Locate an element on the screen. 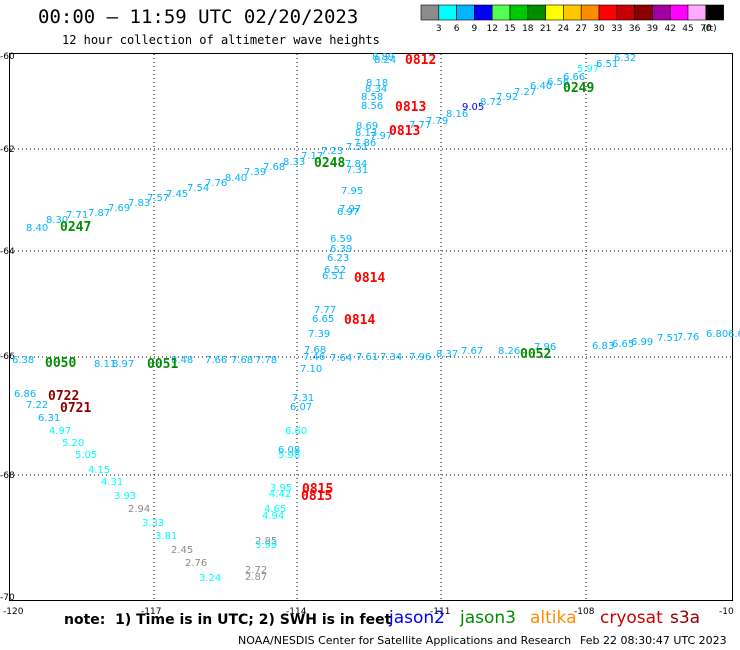  wave-height-value: 7.64 is located at coordinates (341, 358).